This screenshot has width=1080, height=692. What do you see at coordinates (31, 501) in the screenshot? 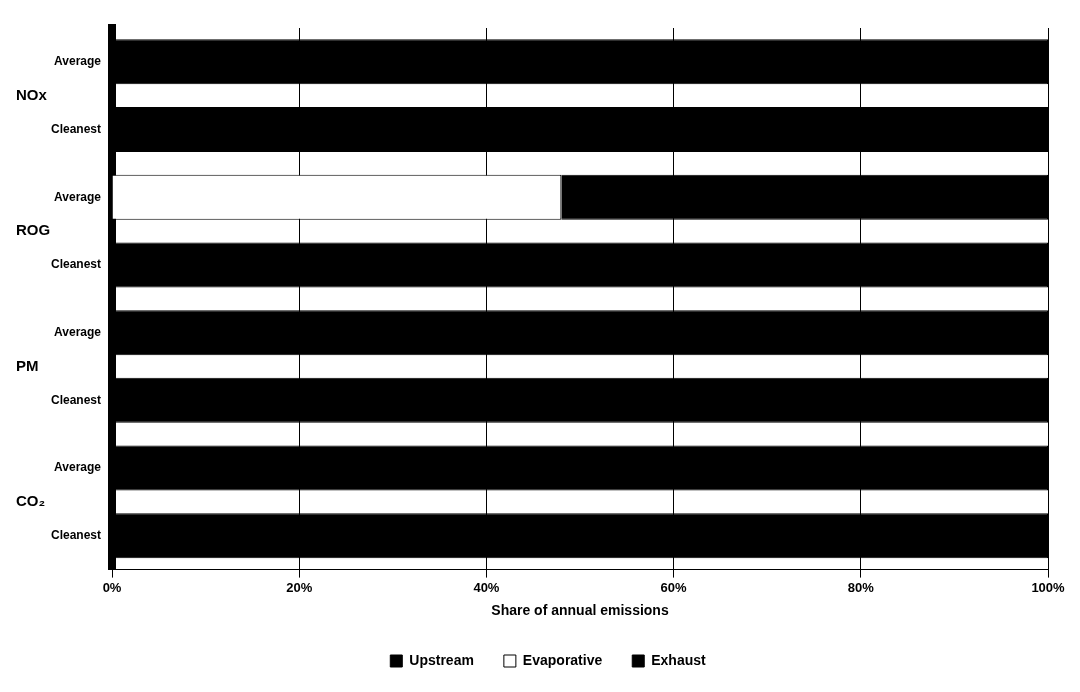
I see `text: CO₂` at bounding box center [31, 501].